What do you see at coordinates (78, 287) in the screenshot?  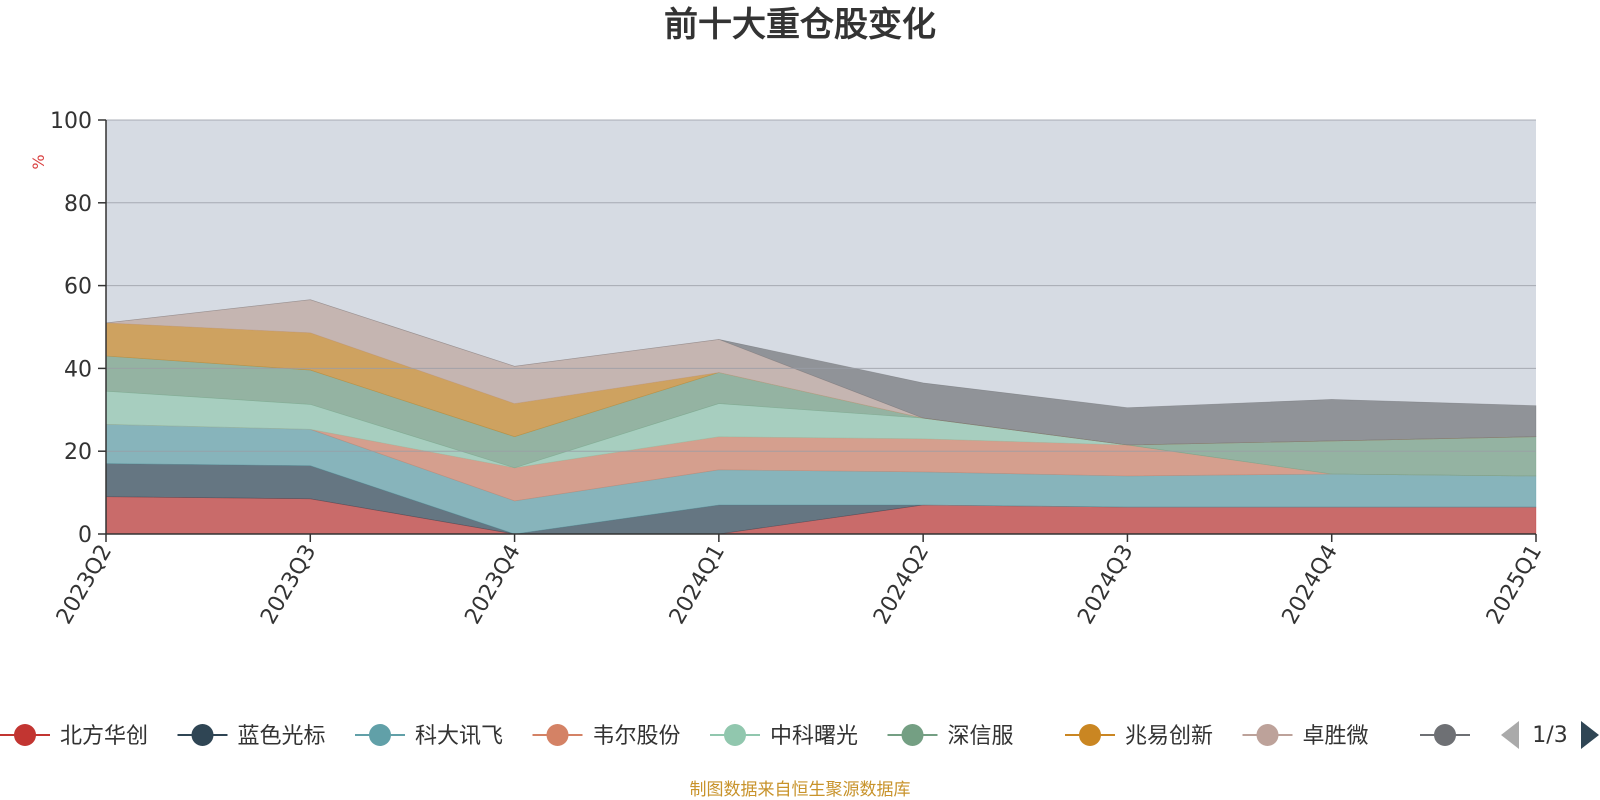 I see `y-tick-label: 60` at bounding box center [78, 287].